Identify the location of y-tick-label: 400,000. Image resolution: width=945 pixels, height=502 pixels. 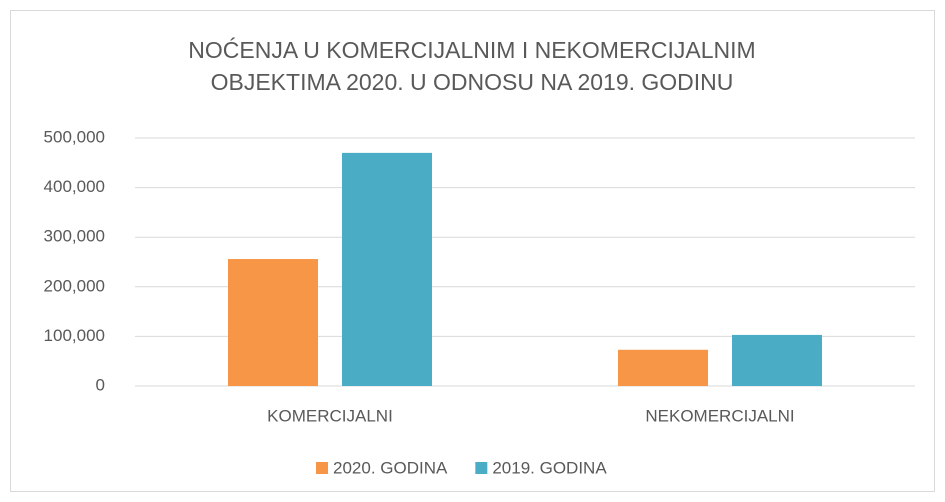
(74, 186).